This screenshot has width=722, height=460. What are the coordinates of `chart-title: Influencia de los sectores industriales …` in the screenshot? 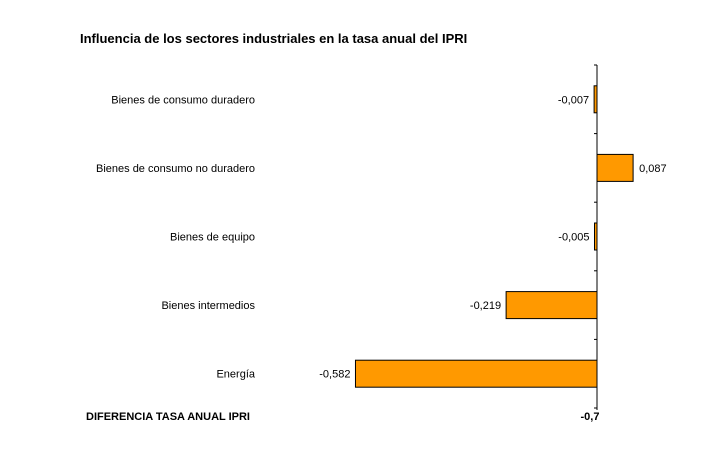 It's located at (274, 38).